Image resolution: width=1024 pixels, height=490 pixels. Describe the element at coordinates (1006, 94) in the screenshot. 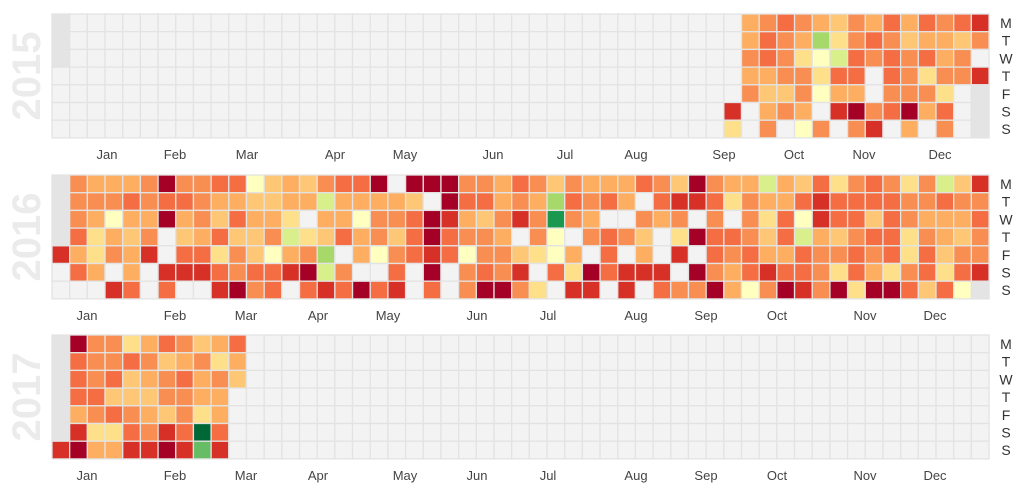

I see `day-label: F` at that location.